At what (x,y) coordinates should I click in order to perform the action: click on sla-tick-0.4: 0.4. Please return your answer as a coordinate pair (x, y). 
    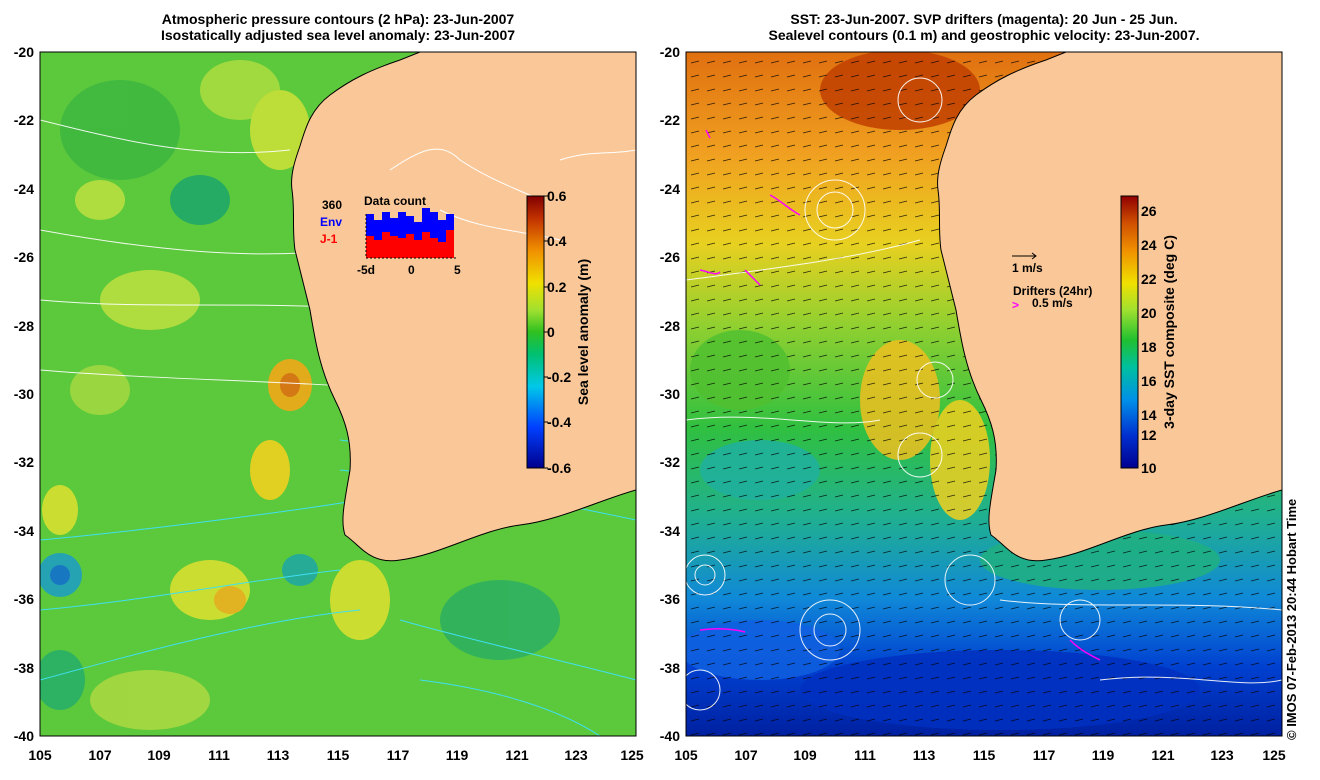
    Looking at the image, I should click on (557, 241).